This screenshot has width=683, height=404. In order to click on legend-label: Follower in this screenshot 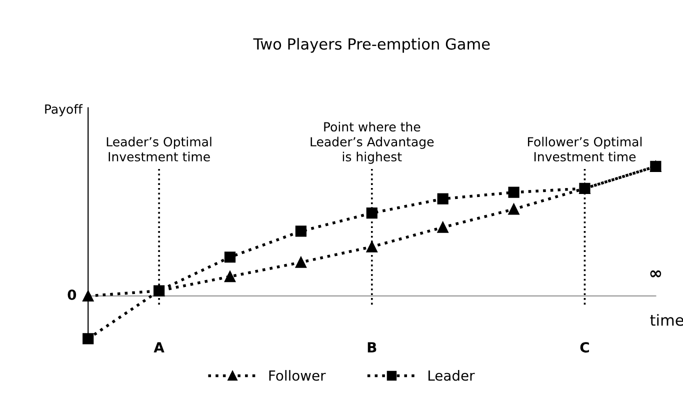, I will do `click(297, 375)`.